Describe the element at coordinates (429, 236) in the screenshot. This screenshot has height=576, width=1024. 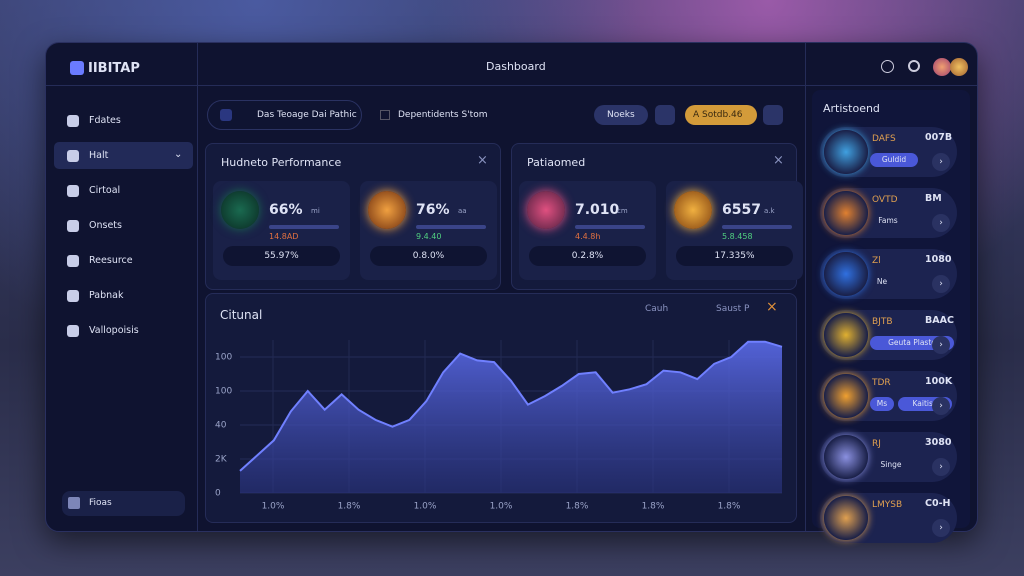
I see `stat-change: 9.4.40` at that location.